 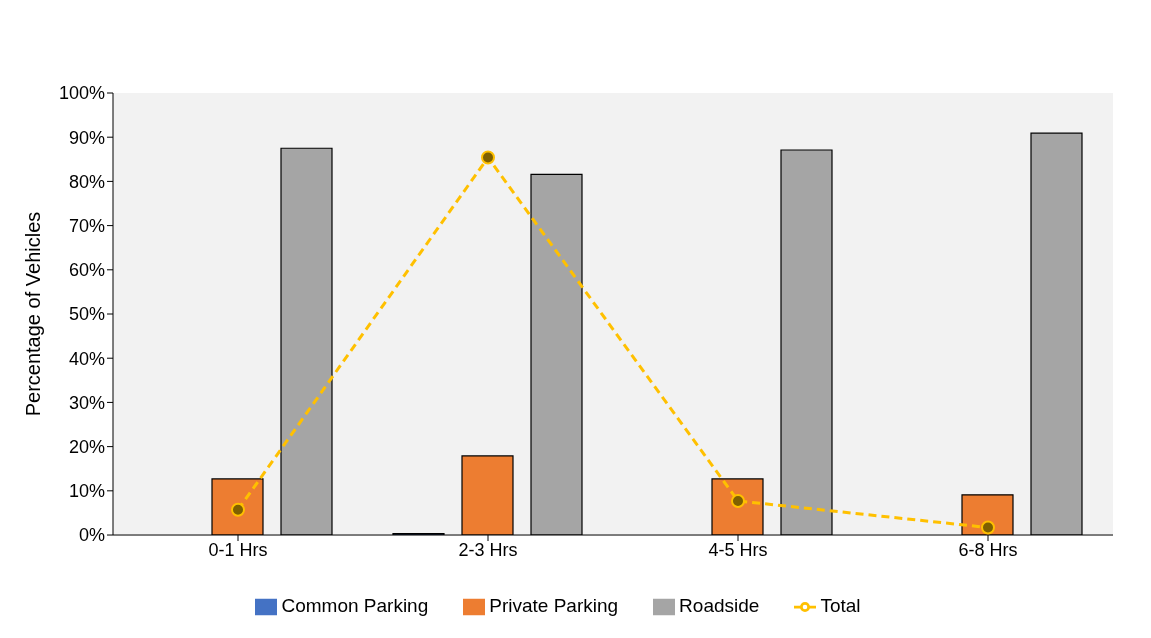 I want to click on y-axis-title: Percentage of Vehicles, so click(x=33, y=314).